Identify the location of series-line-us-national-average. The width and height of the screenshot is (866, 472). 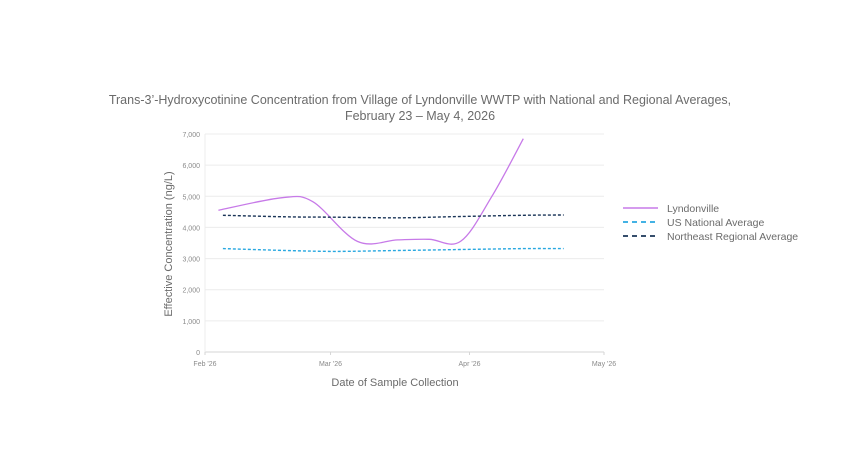
(393, 250).